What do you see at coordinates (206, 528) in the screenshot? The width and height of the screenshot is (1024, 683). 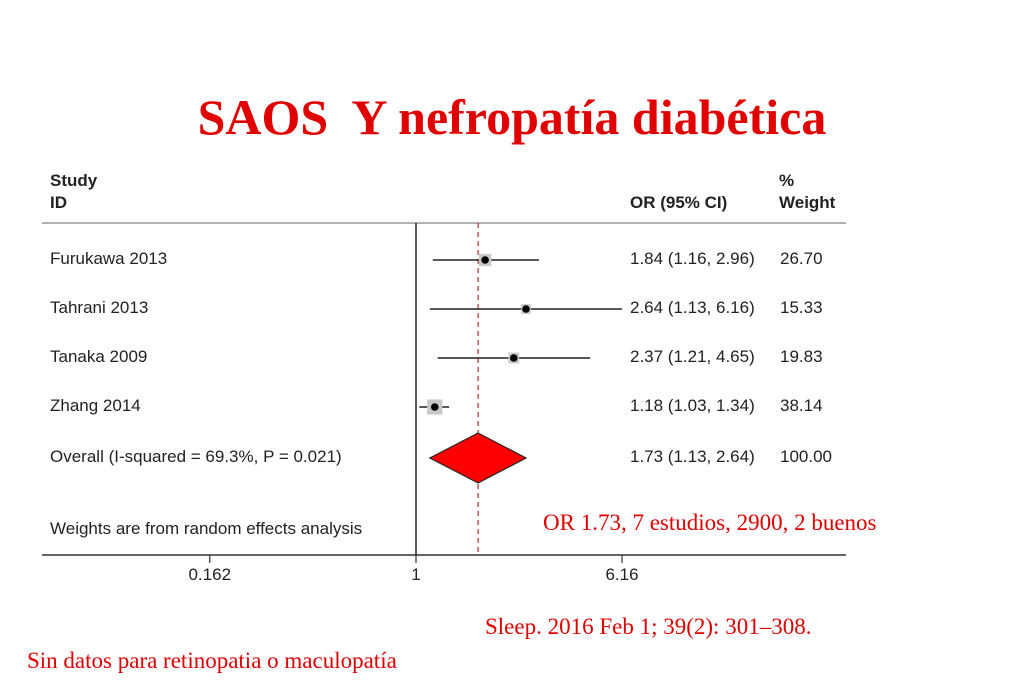 I see `weights-note: Weights are from random effects analysis` at bounding box center [206, 528].